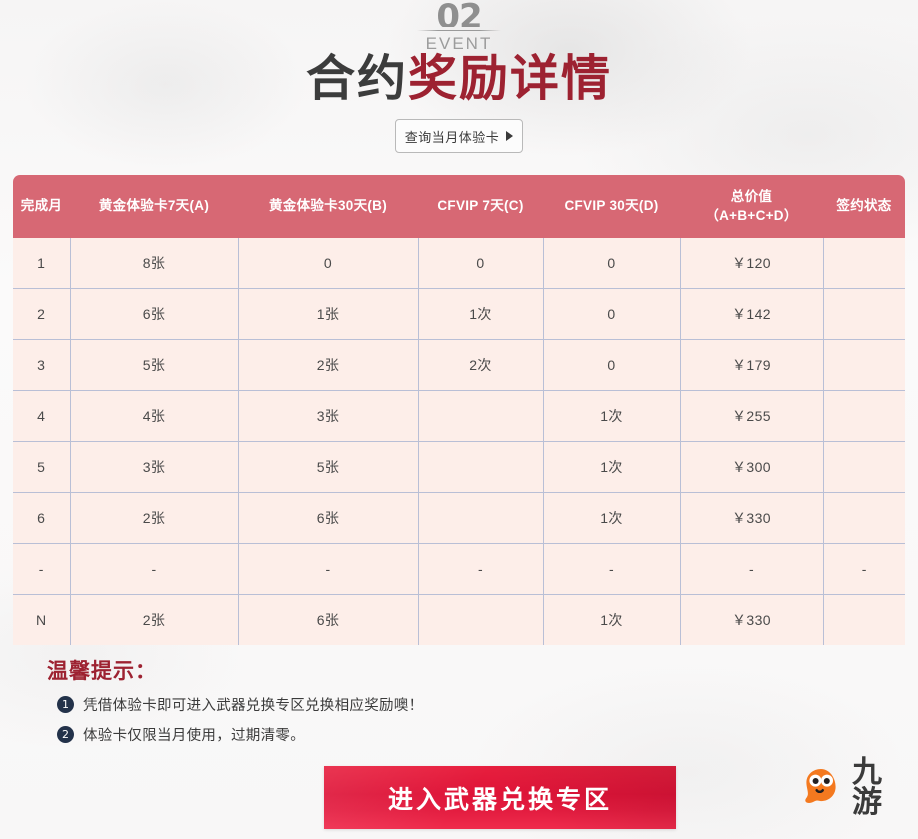  Describe the element at coordinates (751, 197) in the screenshot. I see `column-header-total-label: 总价值` at that location.